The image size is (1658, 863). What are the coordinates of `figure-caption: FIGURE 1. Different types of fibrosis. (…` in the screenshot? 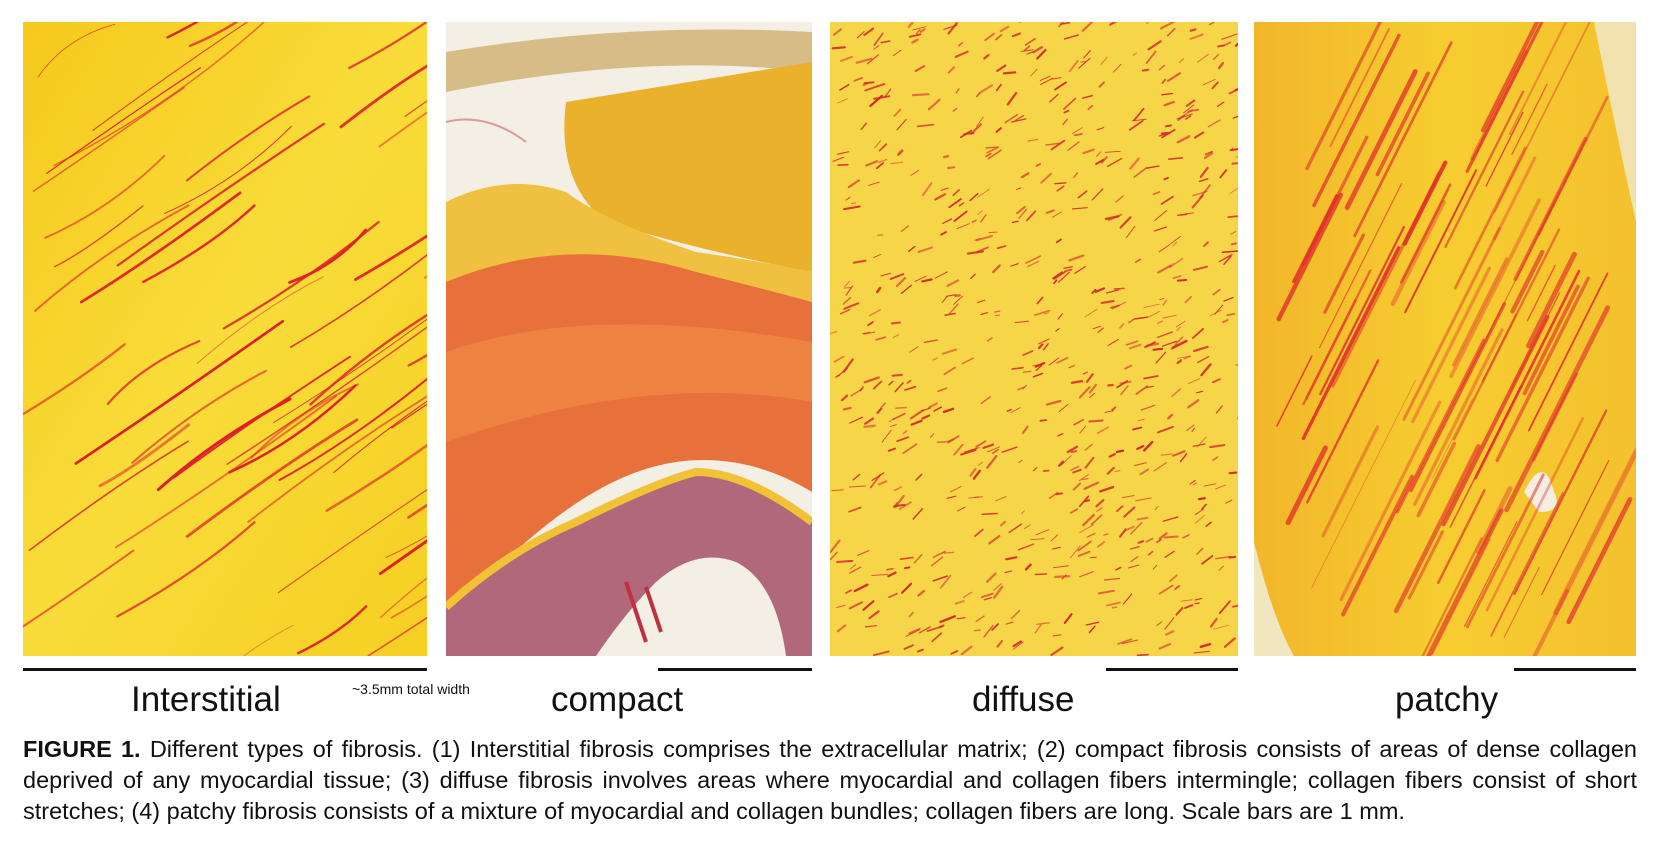 It's located at (830, 780).